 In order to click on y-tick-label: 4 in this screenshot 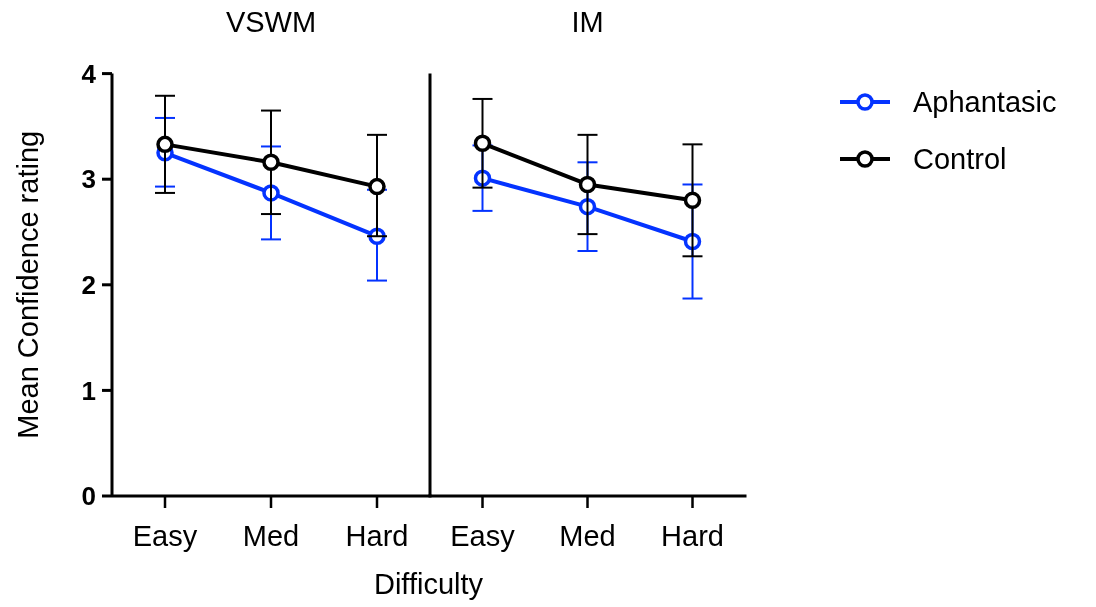, I will do `click(89, 73)`.